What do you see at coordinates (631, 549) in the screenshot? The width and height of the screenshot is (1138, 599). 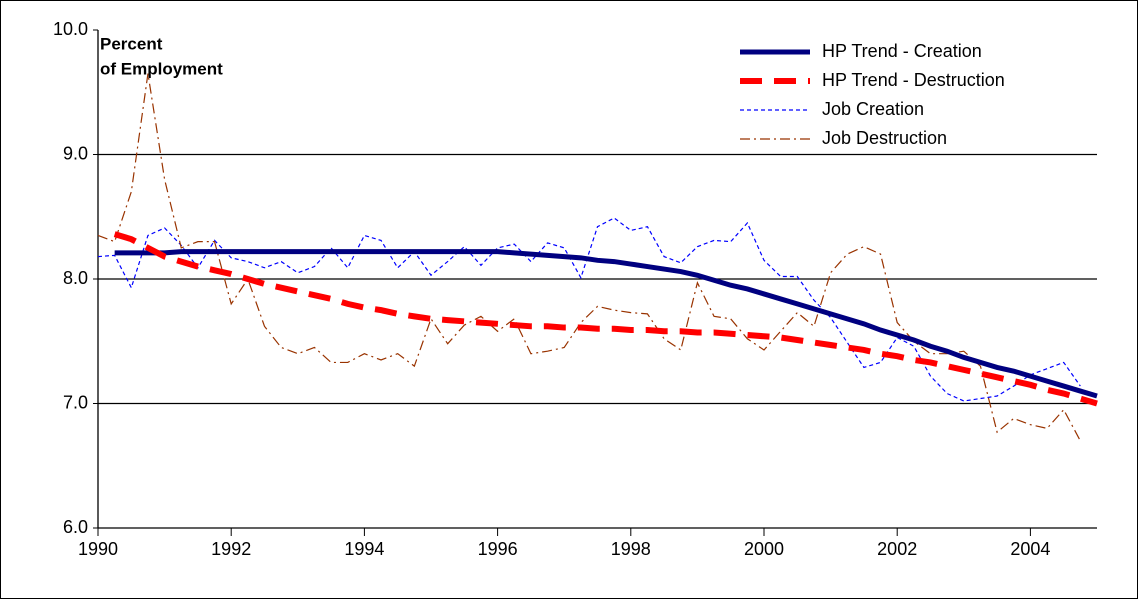 I see `x-tick-label: 1998` at bounding box center [631, 549].